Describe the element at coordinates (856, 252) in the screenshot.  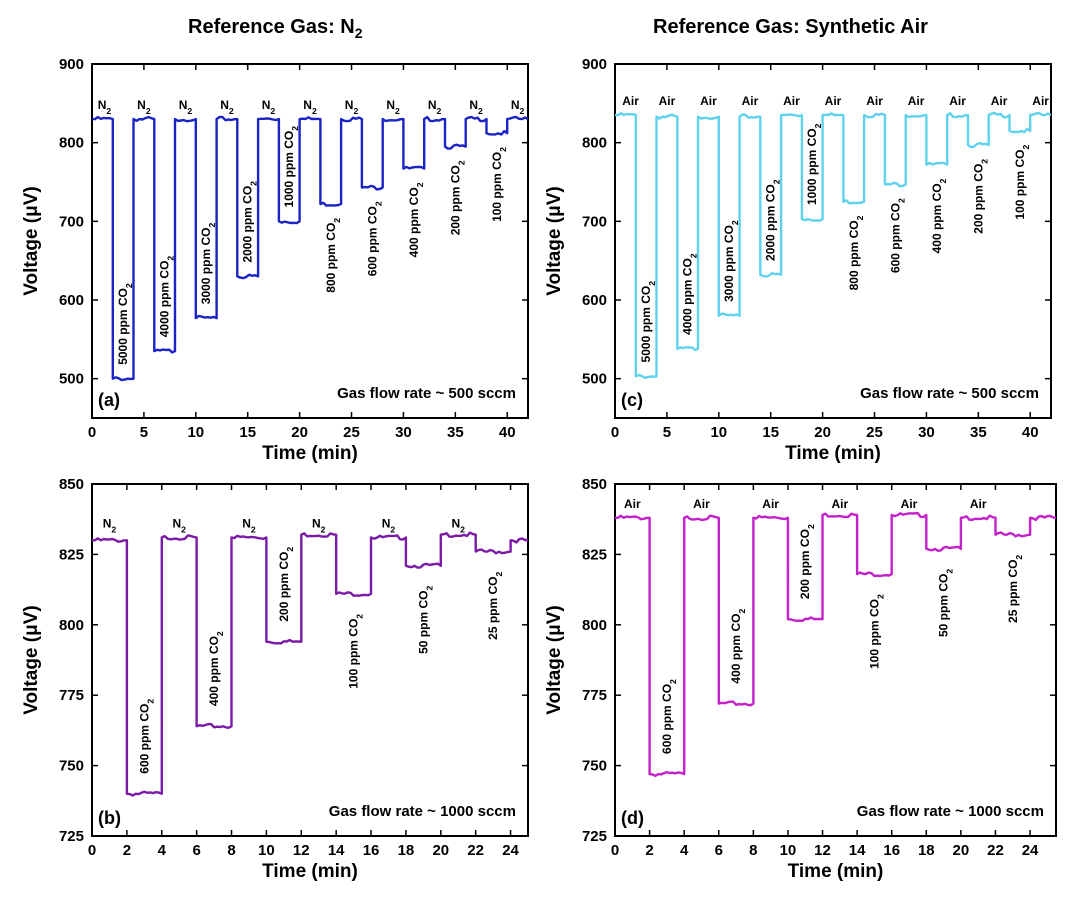
I see `concentration-annotation: 800 ppm CO2` at that location.